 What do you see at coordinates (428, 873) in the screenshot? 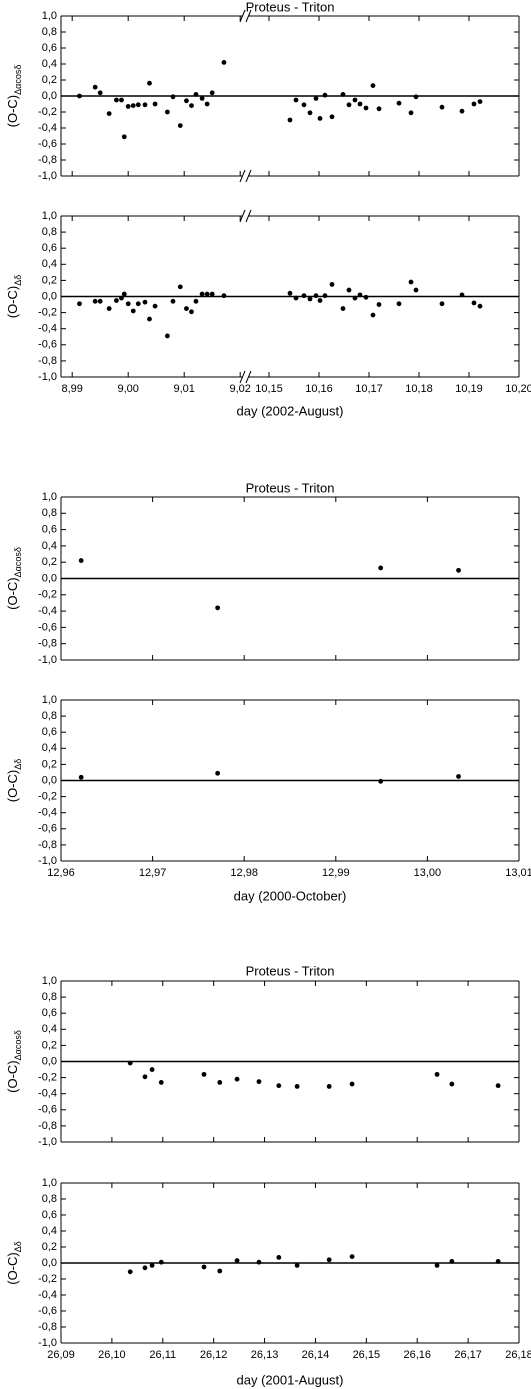
I see `x-tick-label: 13,00` at bounding box center [428, 873].